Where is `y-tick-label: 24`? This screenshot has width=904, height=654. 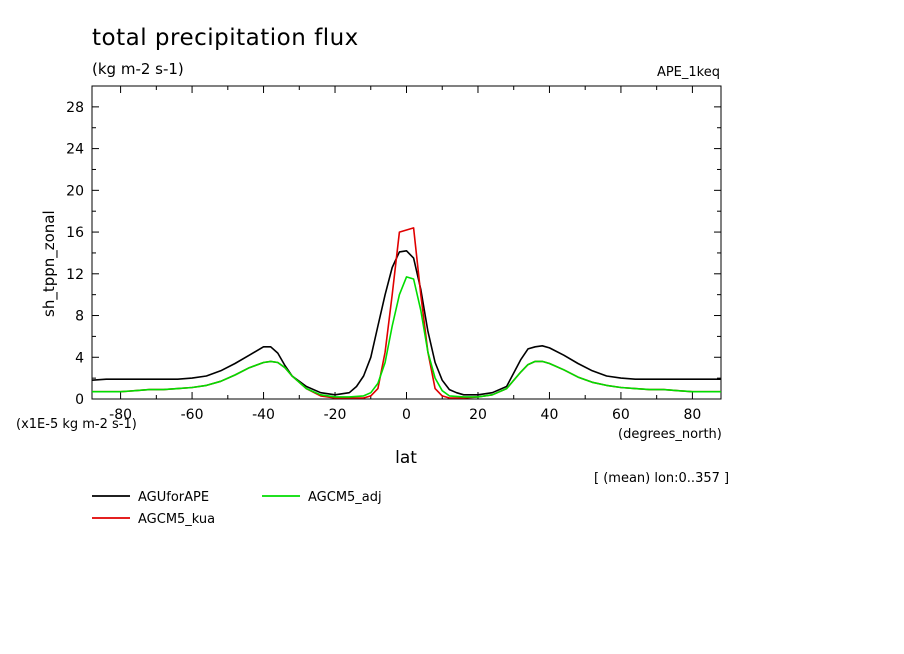 y-tick-label: 24 is located at coordinates (75, 150).